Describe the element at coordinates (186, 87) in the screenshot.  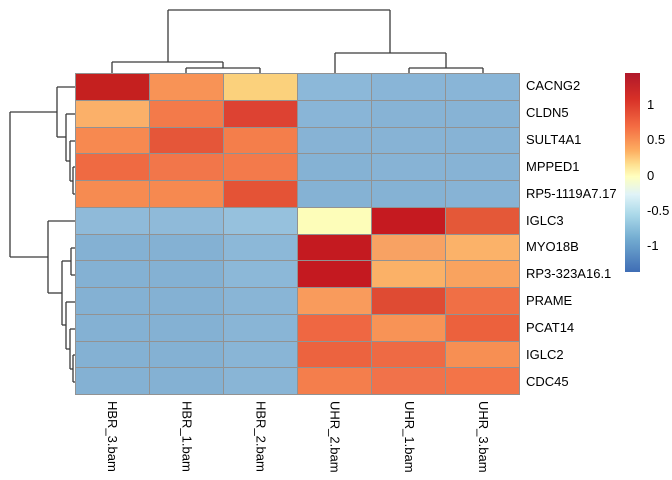
I see `heatmap-cell-CACNG2-HBR_1.bam` at that location.